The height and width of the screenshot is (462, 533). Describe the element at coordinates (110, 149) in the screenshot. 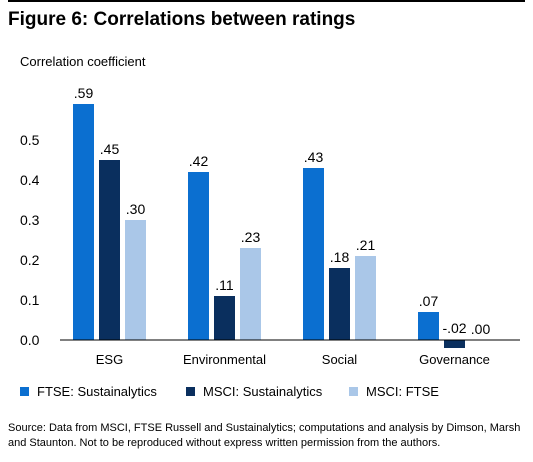

I see `bar-value-label: .45` at that location.